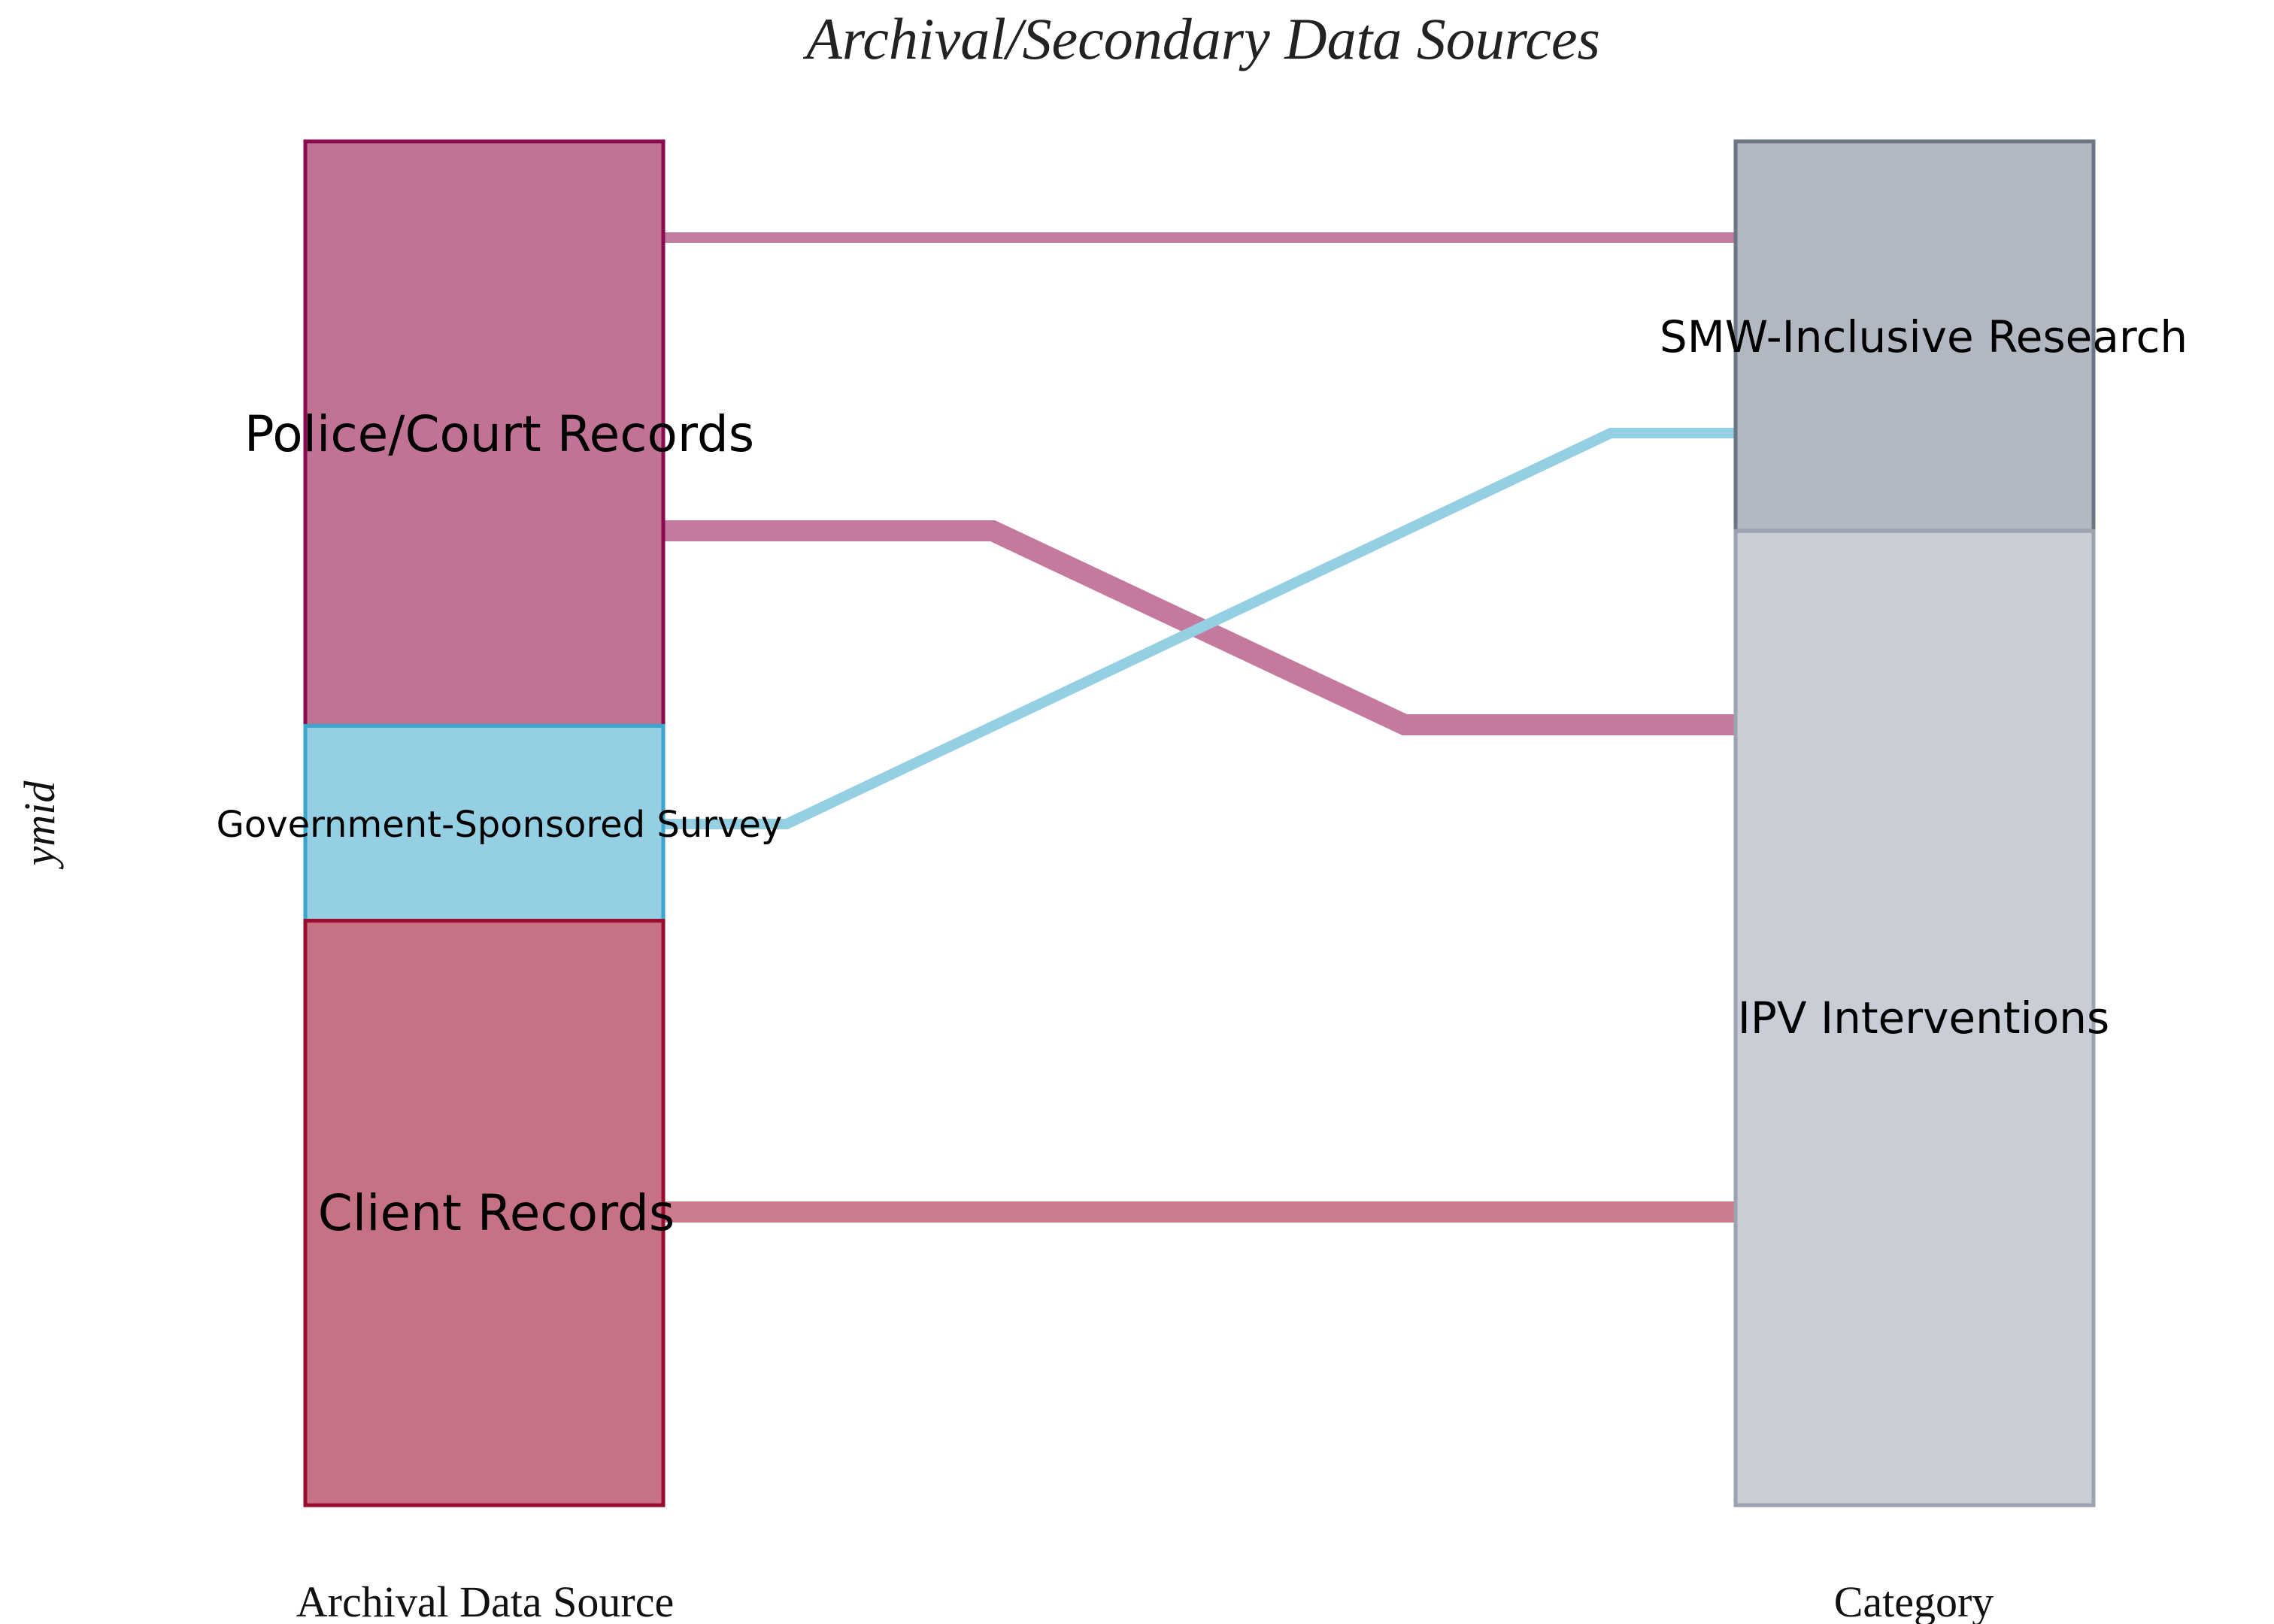 This screenshot has height=1624, width=2274. I want to click on node-client, so click(485, 1213).